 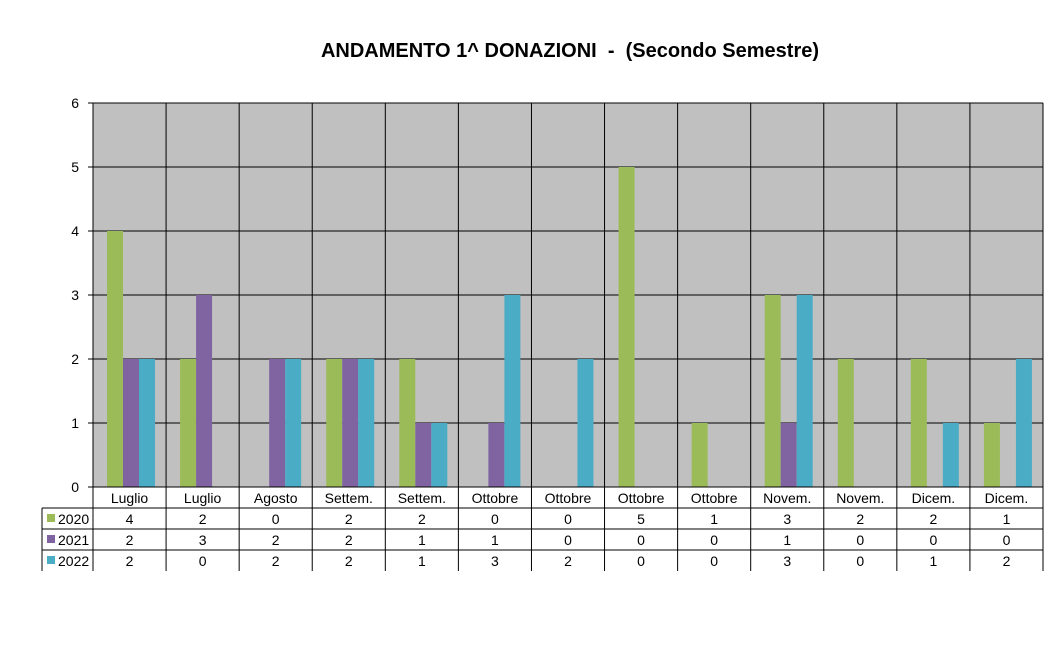 What do you see at coordinates (75, 423) in the screenshot?
I see `y-tick-label: 1` at bounding box center [75, 423].